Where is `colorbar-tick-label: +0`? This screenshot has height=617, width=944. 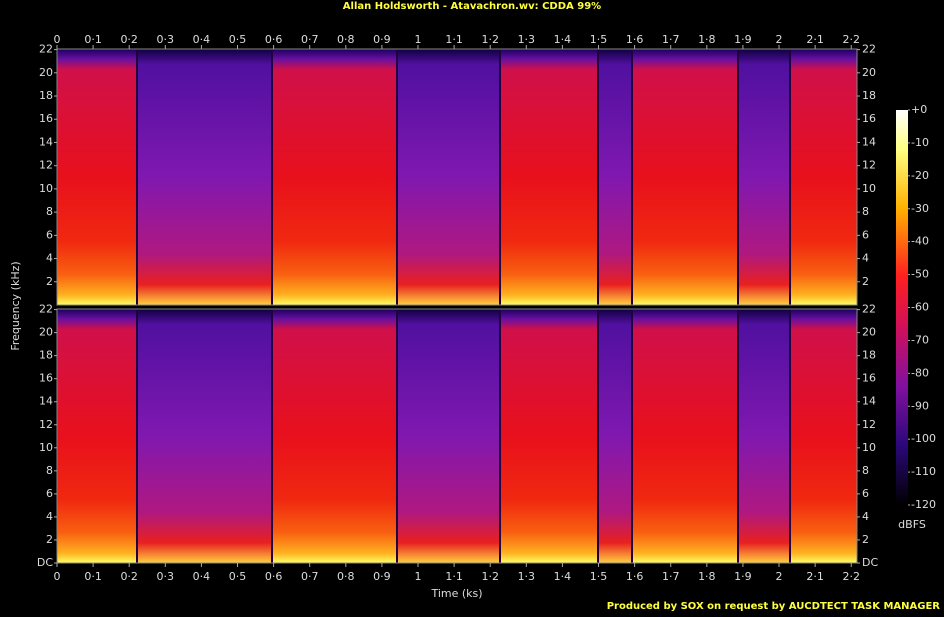 colorbar-tick-label: +0 is located at coordinates (919, 109).